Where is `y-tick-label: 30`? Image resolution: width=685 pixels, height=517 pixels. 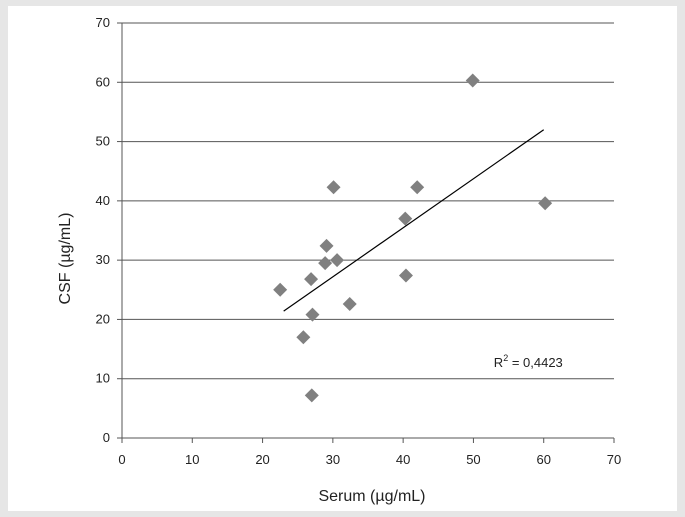
y-tick-label: 30 is located at coordinates (103, 259).